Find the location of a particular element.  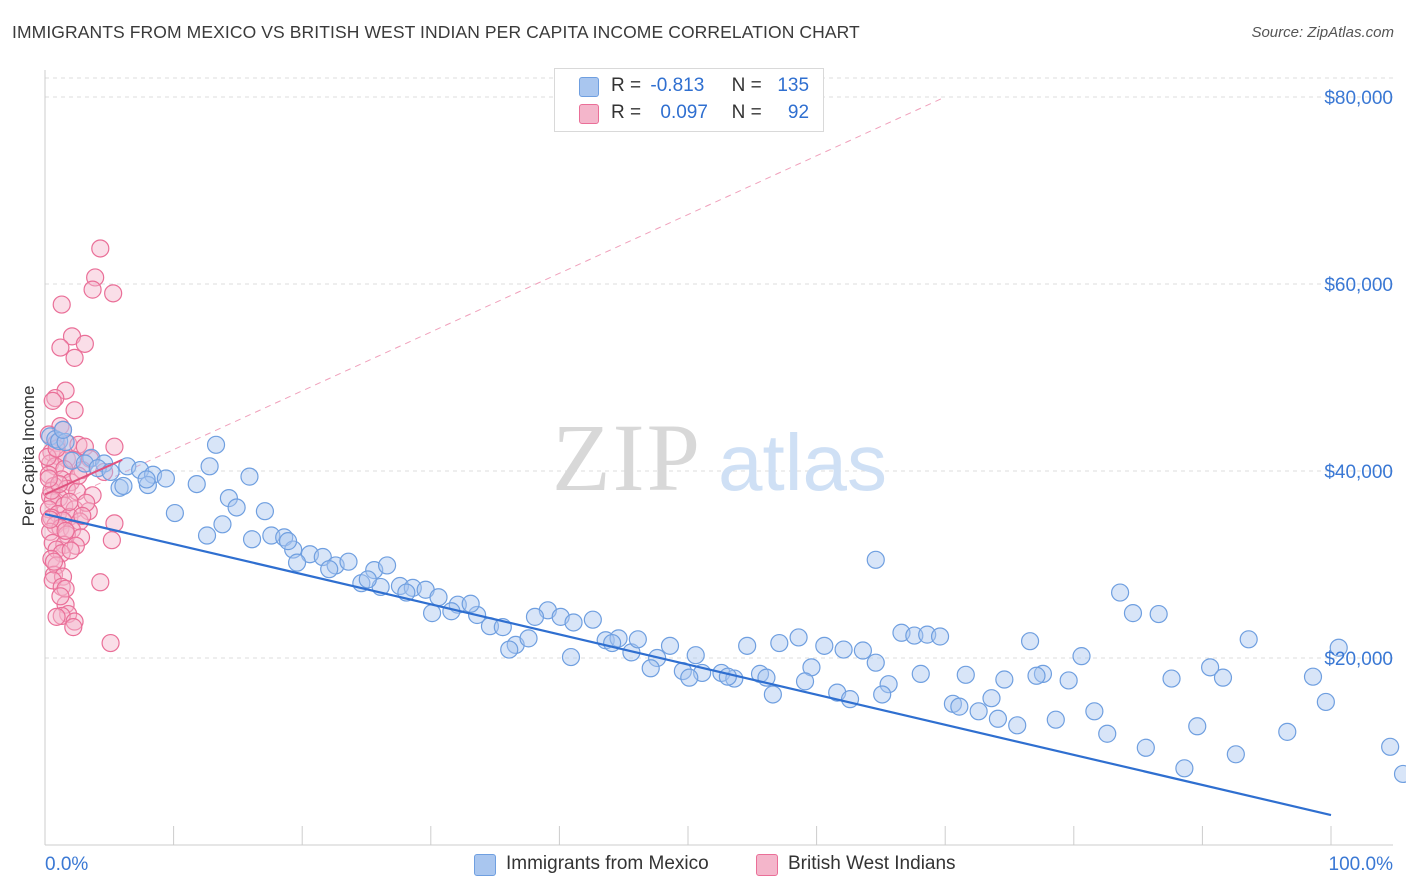

legend-r-label: R = is located at coordinates (626, 85).